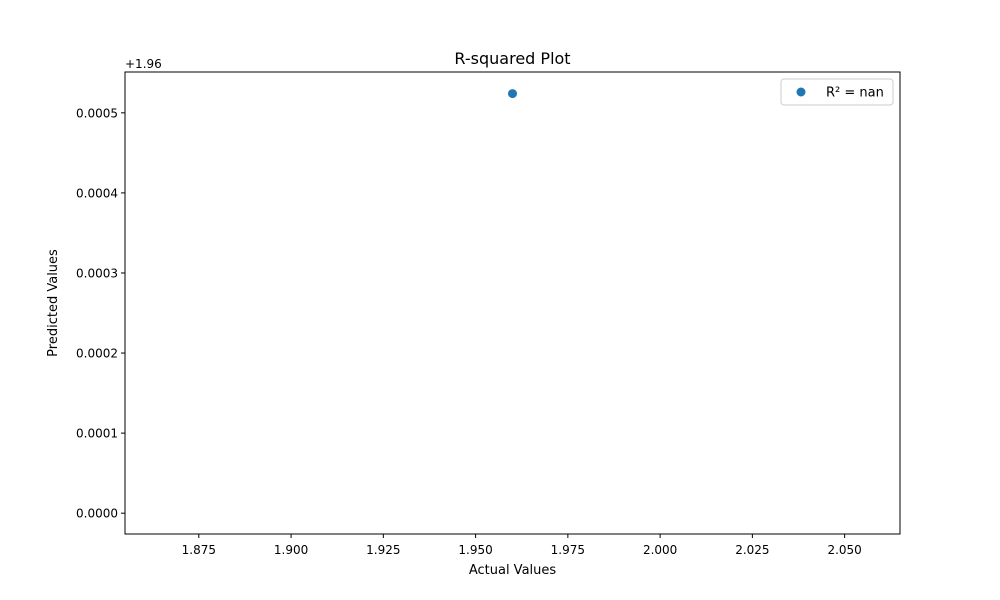  Describe the element at coordinates (291, 550) in the screenshot. I see `x-tick-label: 1.900` at that location.